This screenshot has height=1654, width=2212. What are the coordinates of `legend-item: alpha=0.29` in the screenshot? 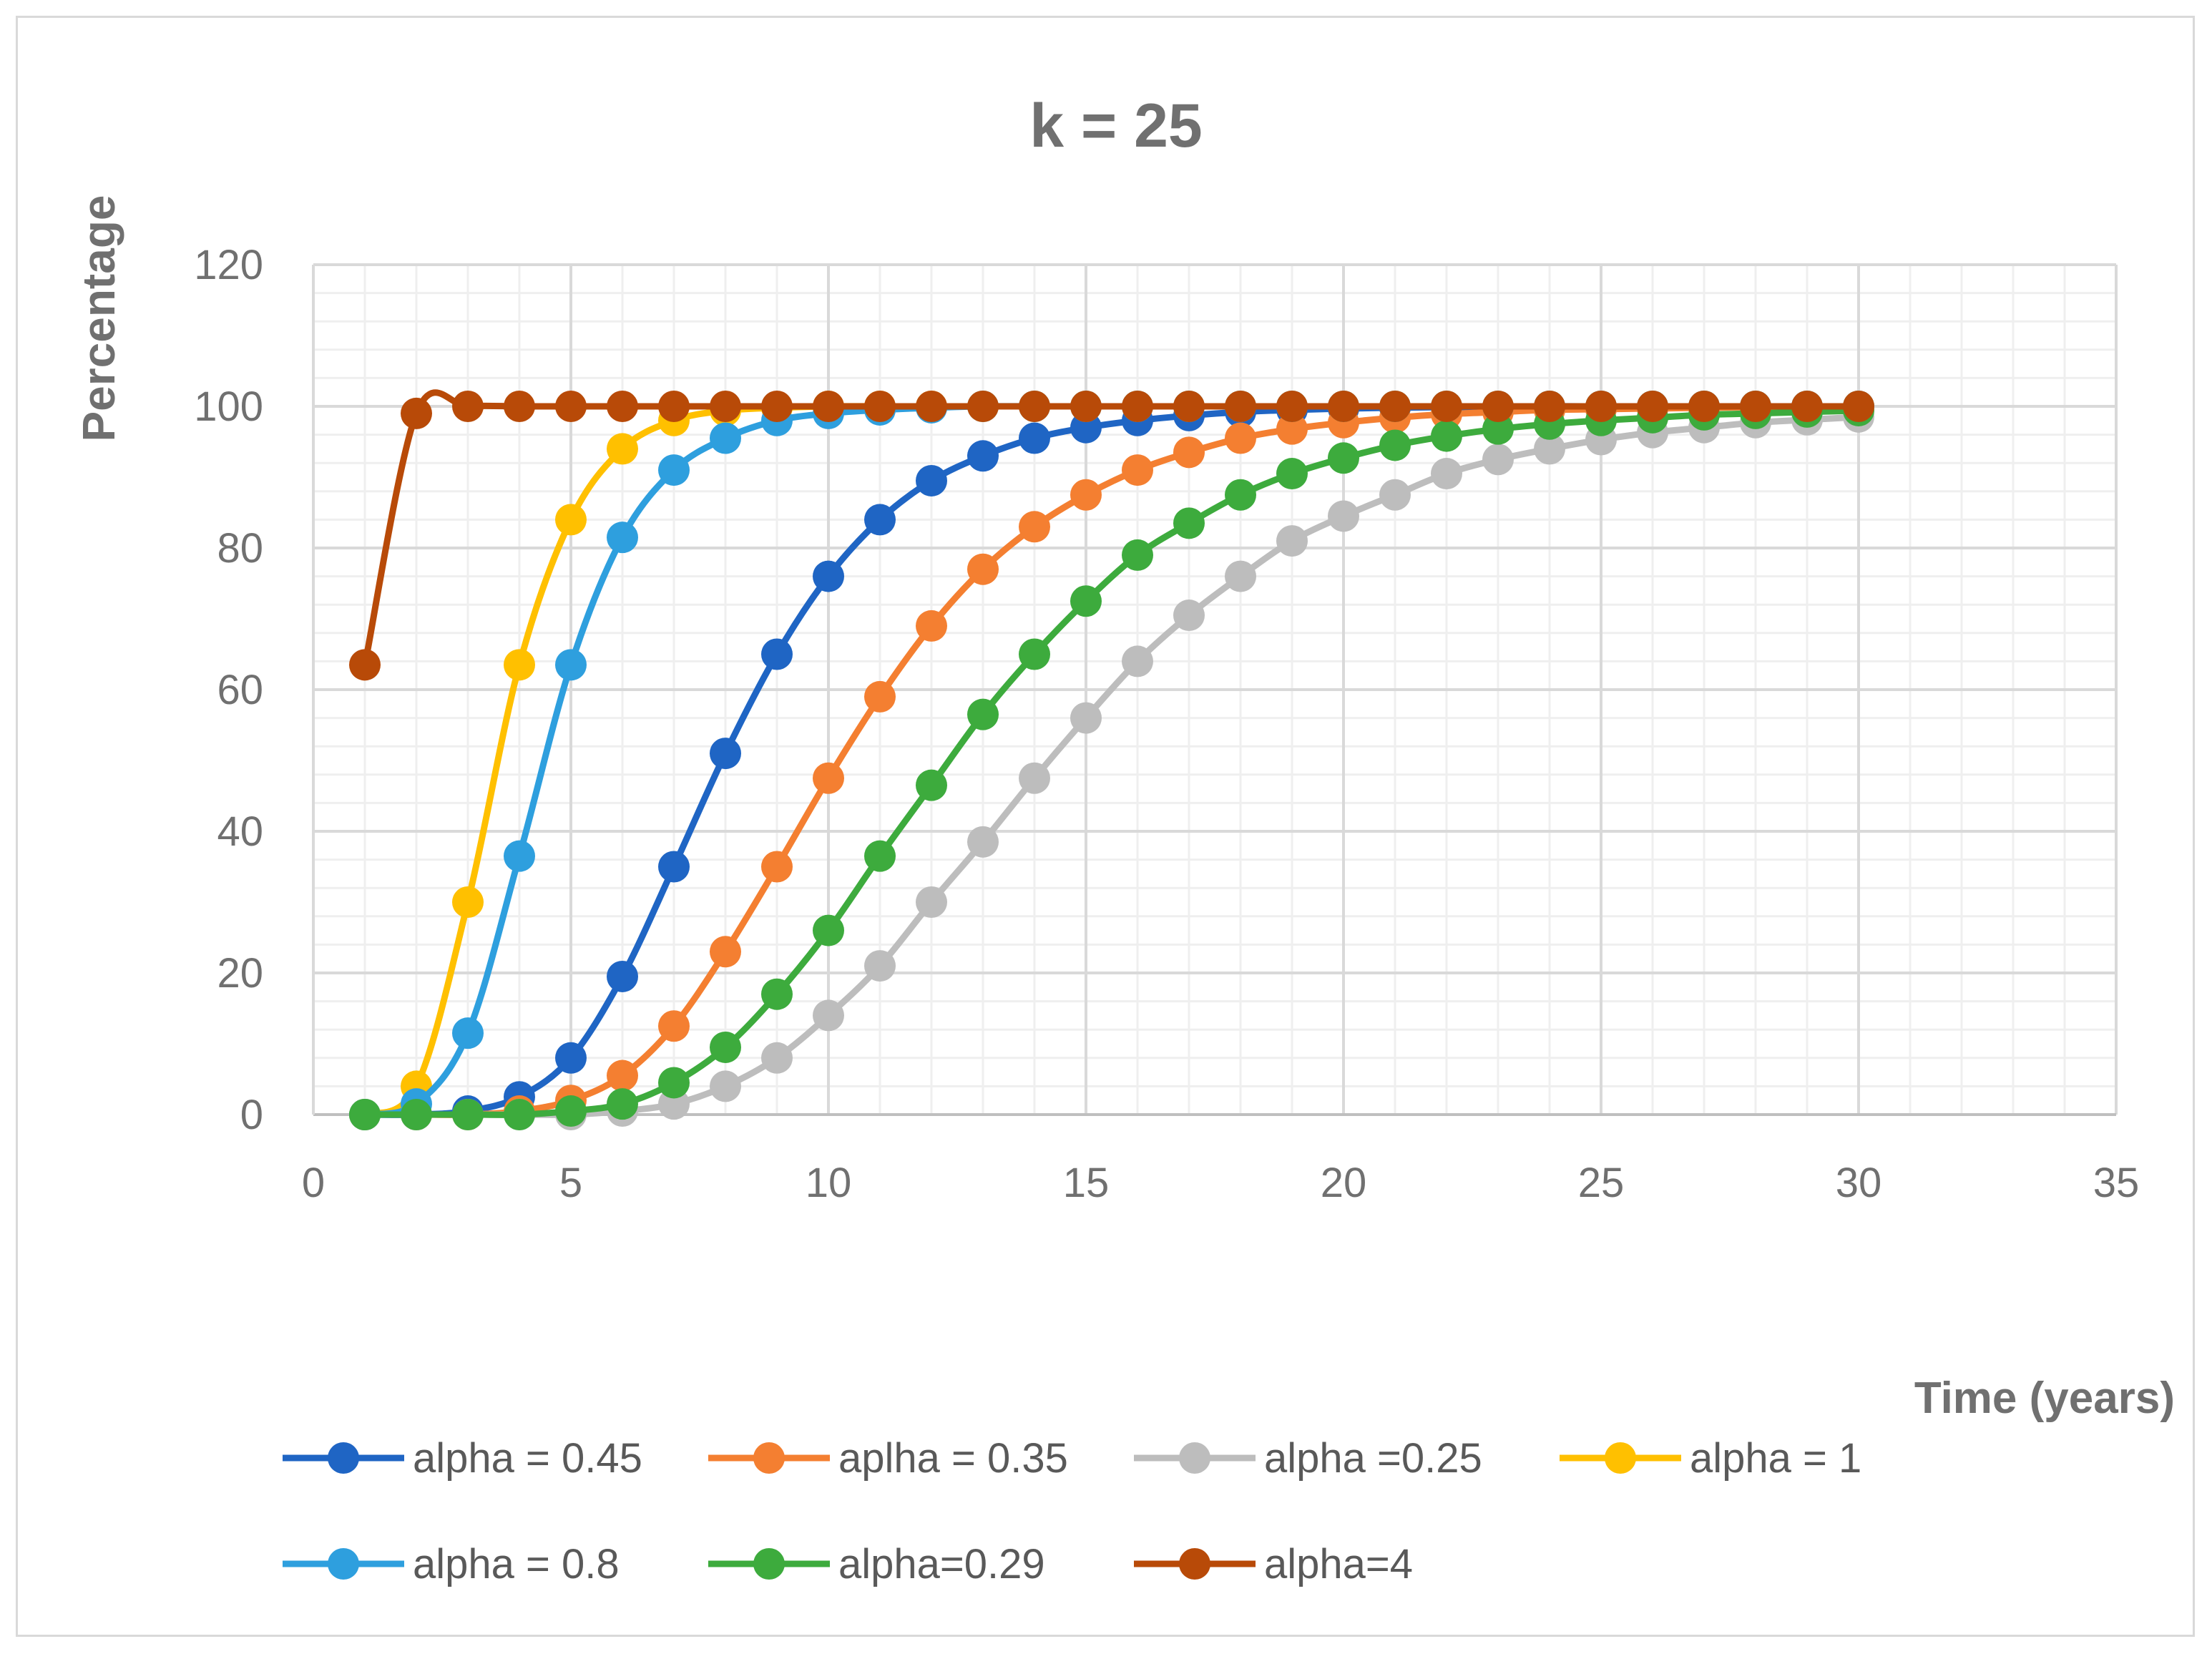 It's located at (876, 1564).